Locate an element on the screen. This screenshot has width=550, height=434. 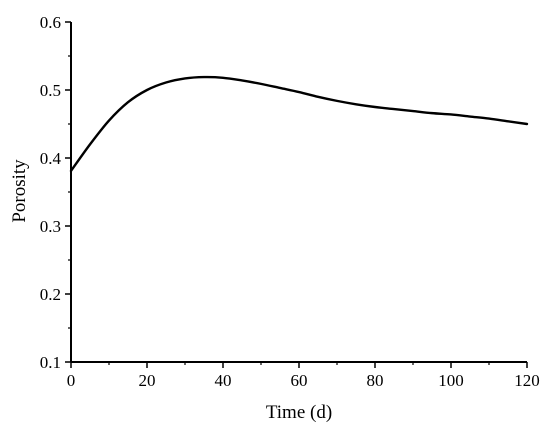
y-tick-label: 0.6 is located at coordinates (50, 22).